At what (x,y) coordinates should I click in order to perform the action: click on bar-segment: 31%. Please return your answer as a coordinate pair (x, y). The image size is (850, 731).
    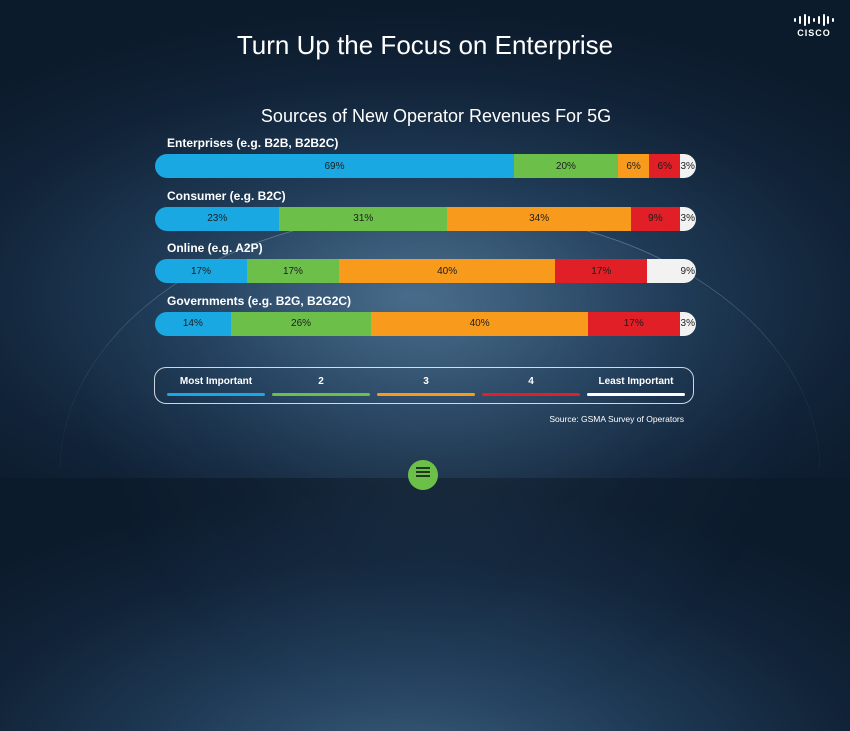
    Looking at the image, I should click on (363, 218).